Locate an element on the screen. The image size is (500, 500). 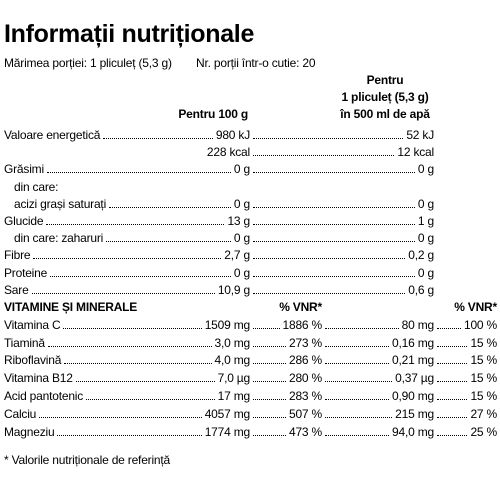
cell: 0 g is located at coordinates (342, 167).